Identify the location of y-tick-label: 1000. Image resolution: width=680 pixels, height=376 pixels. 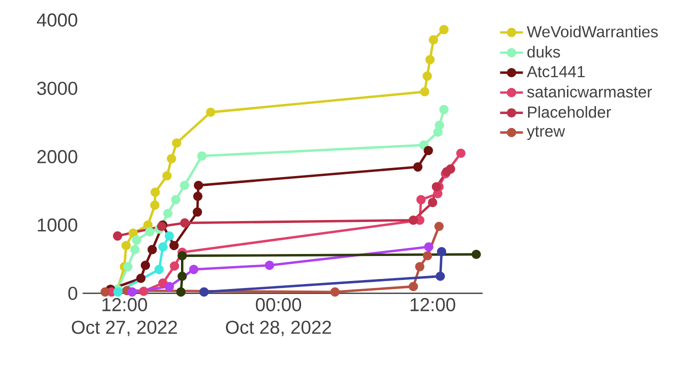
(58, 225).